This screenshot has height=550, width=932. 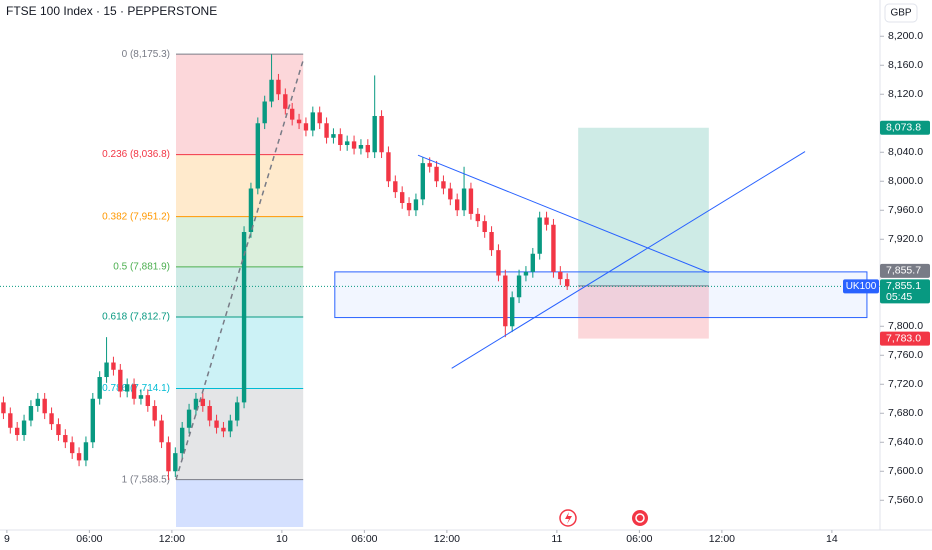 I want to click on y-tick-label: 7,760.0, so click(x=905, y=355).